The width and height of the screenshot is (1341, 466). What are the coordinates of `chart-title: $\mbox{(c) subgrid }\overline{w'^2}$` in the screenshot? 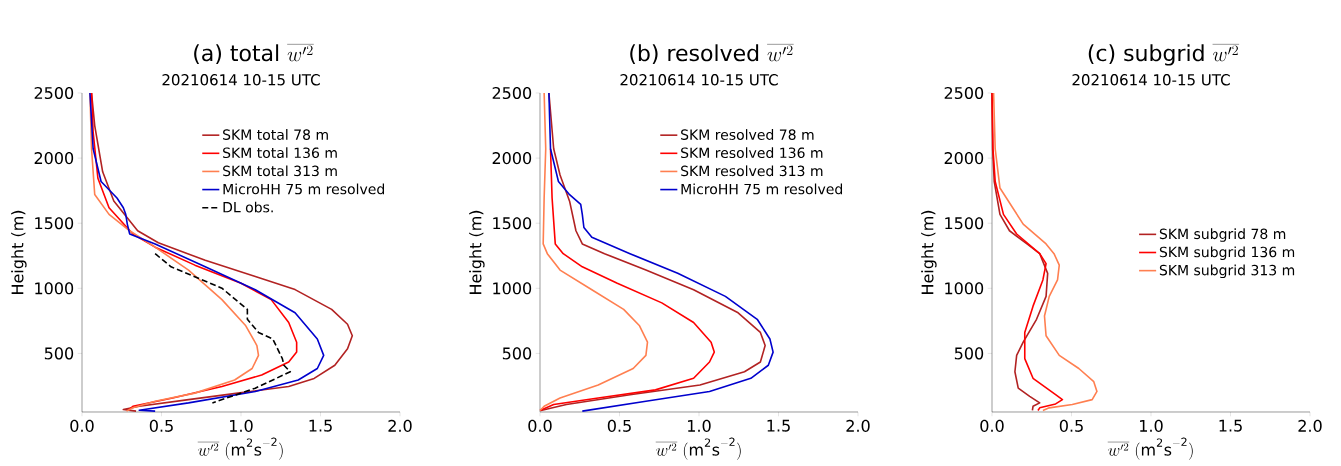 It's located at (1164, 55).